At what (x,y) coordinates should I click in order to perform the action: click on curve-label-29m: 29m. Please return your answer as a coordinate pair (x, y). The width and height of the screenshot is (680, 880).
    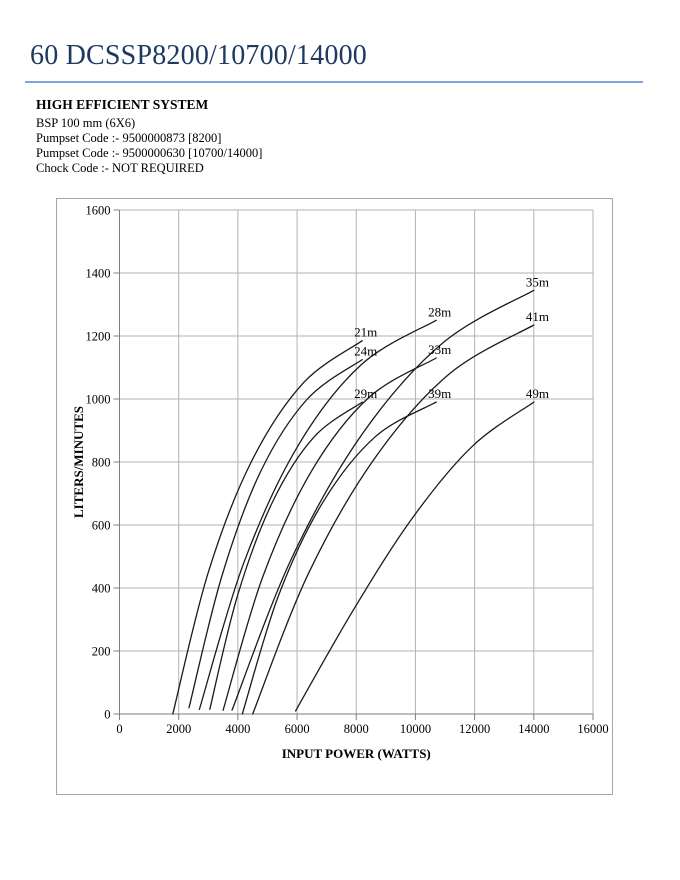
    Looking at the image, I should click on (365, 393).